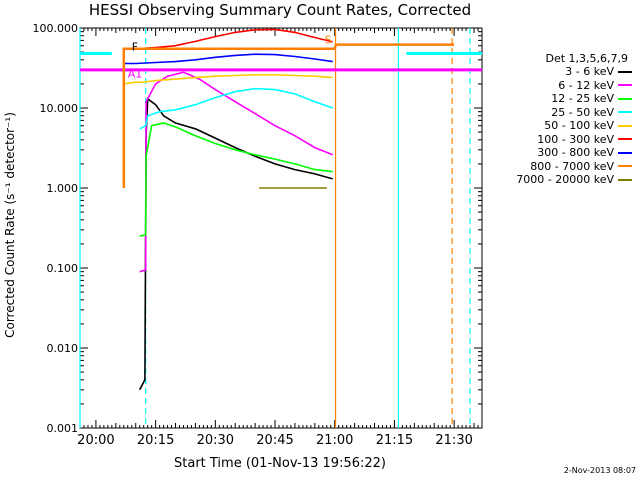 The width and height of the screenshot is (640, 480). I want to click on x-tick-label: 21:15, so click(394, 440).